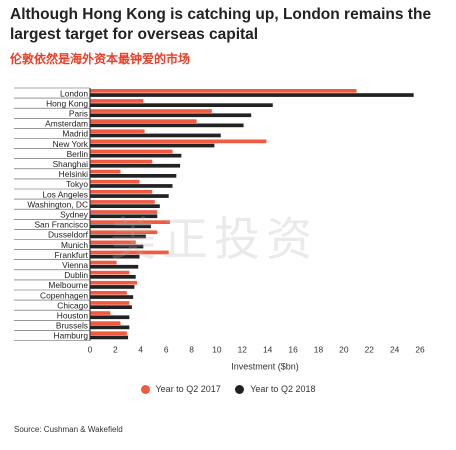 The height and width of the screenshot is (450, 456). I want to click on x-tick-label: 20, so click(344, 350).